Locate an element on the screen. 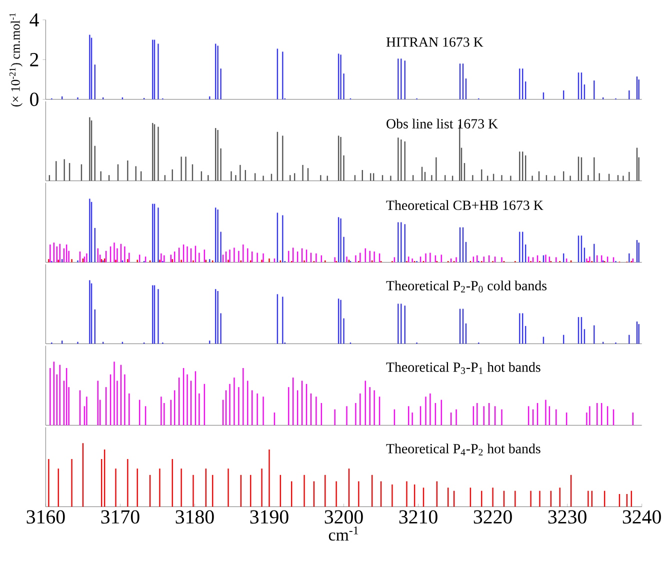 Image resolution: width=665 pixels, height=563 pixels. chart-title: Theoretical CB+HB 1673 K is located at coordinates (465, 205).